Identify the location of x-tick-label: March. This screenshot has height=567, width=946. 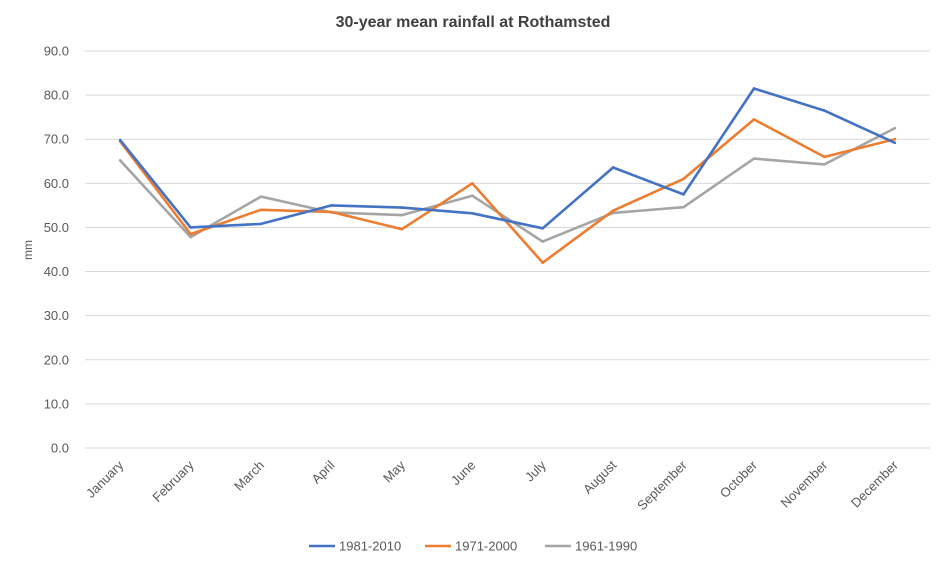
(249, 476).